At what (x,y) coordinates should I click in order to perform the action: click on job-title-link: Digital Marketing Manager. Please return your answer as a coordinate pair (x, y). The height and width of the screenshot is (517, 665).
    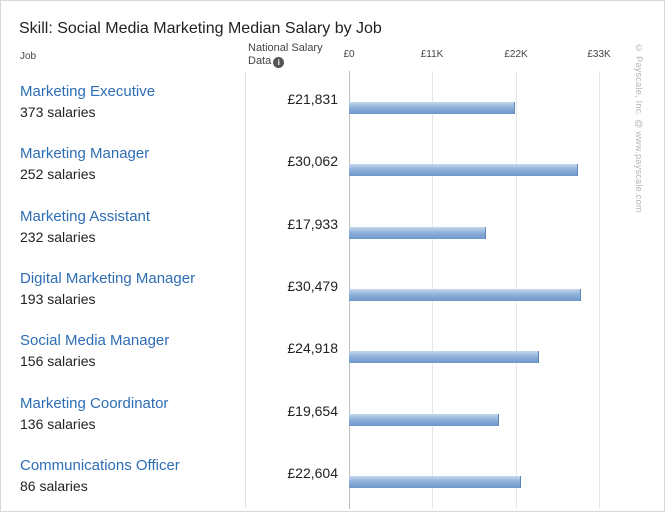
    Looking at the image, I should click on (108, 278).